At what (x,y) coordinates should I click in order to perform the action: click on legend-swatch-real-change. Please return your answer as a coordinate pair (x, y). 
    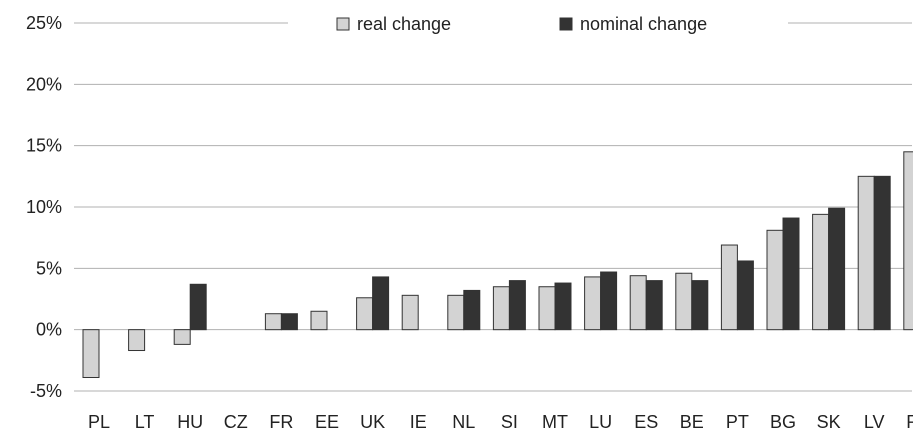
    Looking at the image, I should click on (343, 24).